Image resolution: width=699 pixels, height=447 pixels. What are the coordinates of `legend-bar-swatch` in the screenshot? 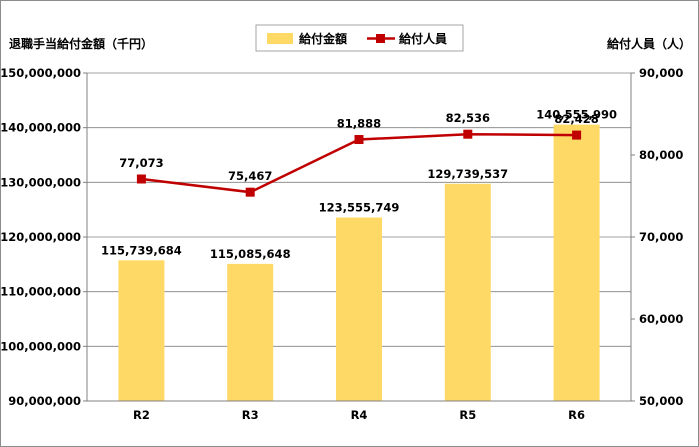 It's located at (280, 38).